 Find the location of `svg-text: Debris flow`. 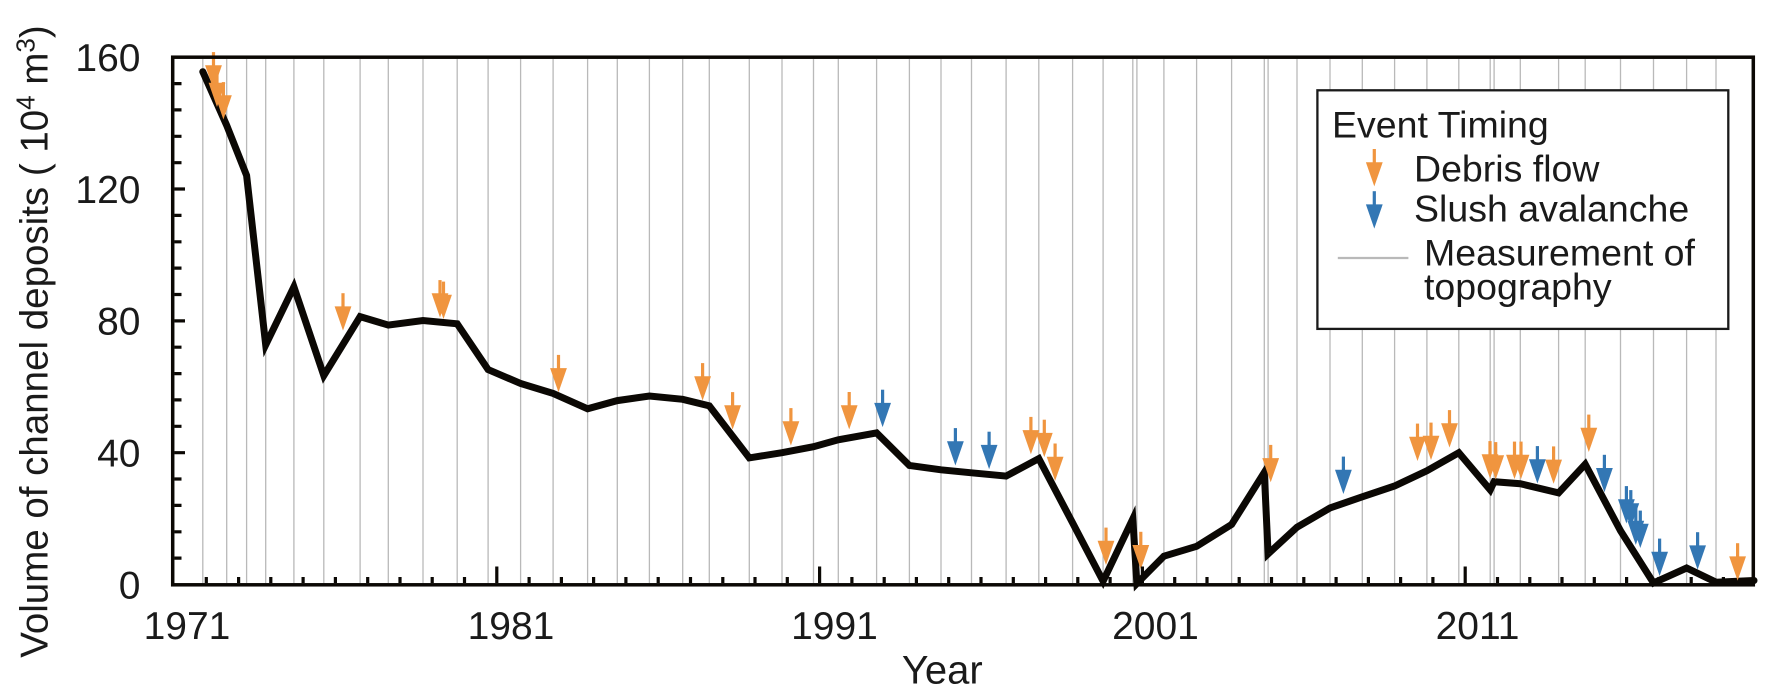

svg-text: Debris flow is located at coordinates (1507, 168).